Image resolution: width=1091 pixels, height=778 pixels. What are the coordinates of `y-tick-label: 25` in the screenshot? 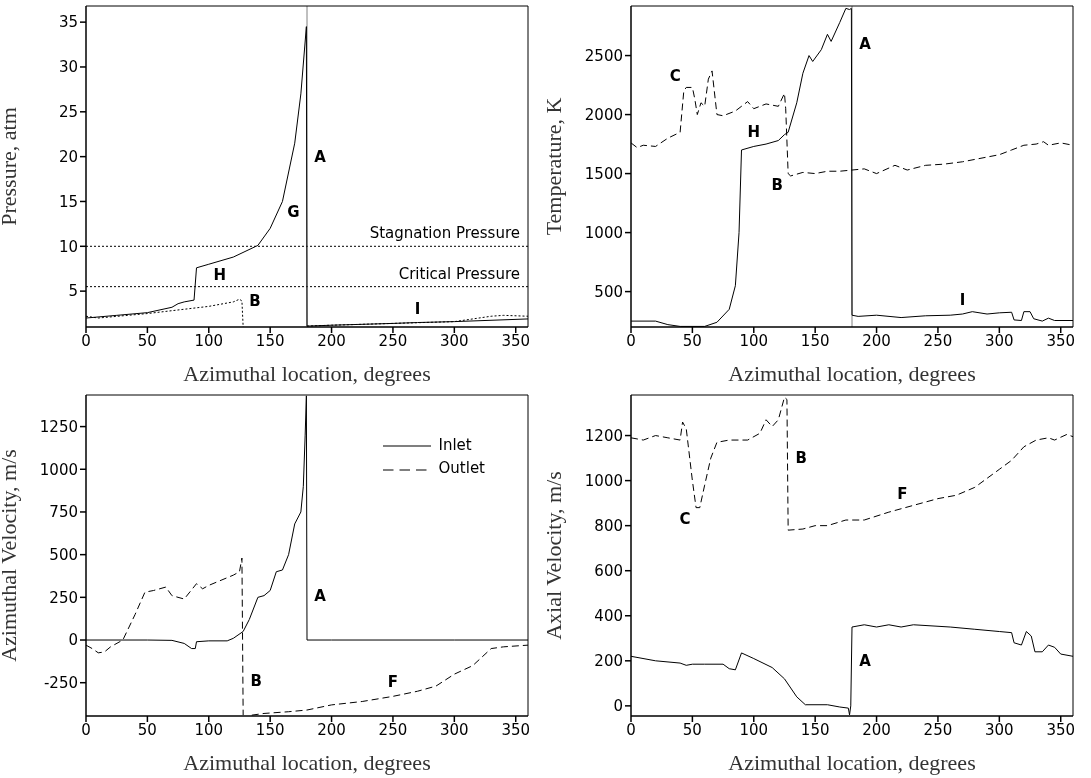 It's located at (68, 112).